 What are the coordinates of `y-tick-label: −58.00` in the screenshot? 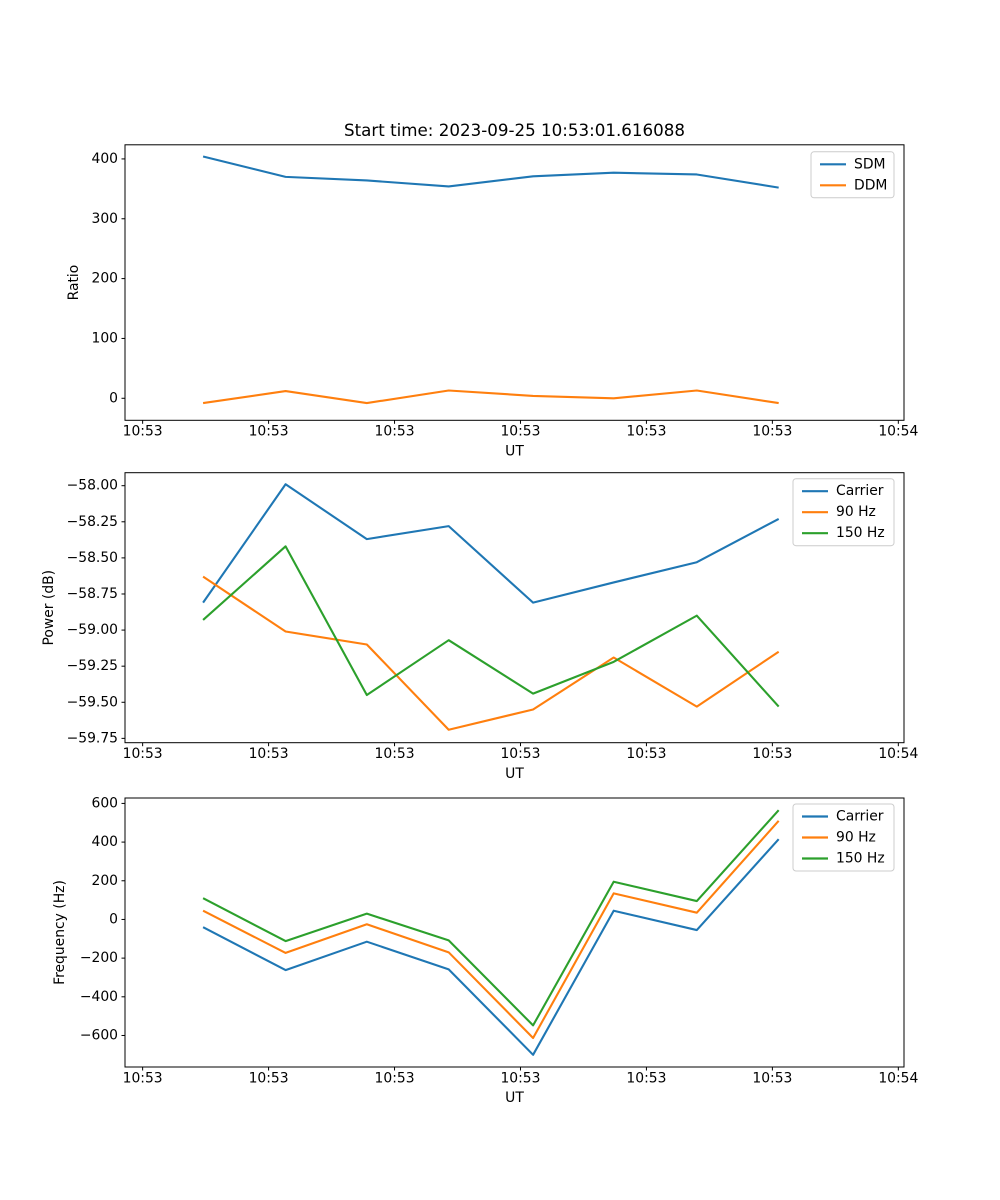 It's located at (92, 486).